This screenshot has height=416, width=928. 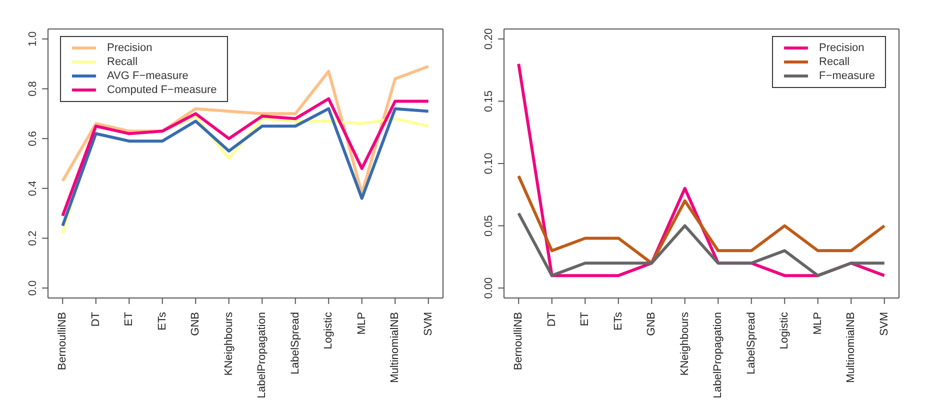 I want to click on y-tick-label: 0.00, so click(x=489, y=288).